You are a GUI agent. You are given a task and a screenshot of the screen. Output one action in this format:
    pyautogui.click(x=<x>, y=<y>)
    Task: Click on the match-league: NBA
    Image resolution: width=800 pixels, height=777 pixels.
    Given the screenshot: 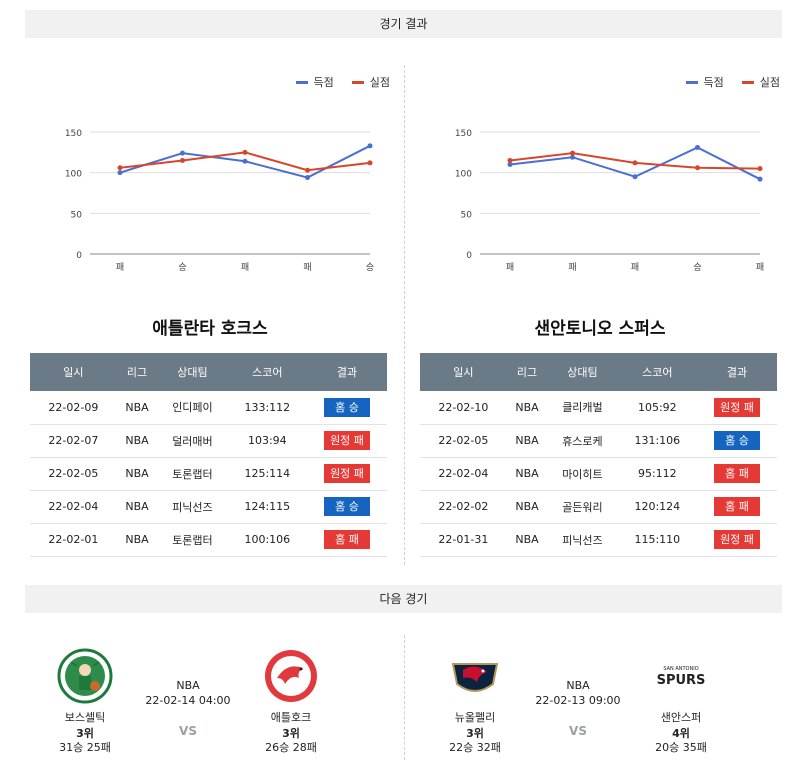 What is the action you would take?
    pyautogui.click(x=188, y=685)
    